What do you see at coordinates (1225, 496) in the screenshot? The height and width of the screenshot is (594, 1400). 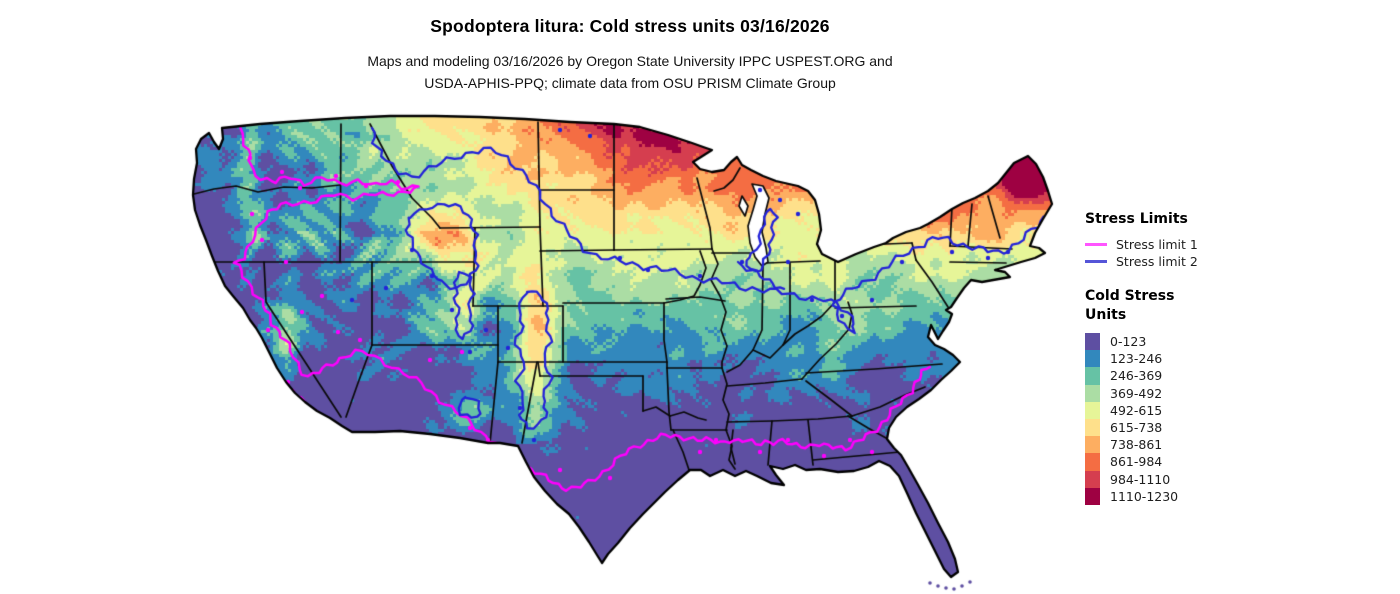 I see `legend-class-item: 1110-1230` at bounding box center [1225, 496].